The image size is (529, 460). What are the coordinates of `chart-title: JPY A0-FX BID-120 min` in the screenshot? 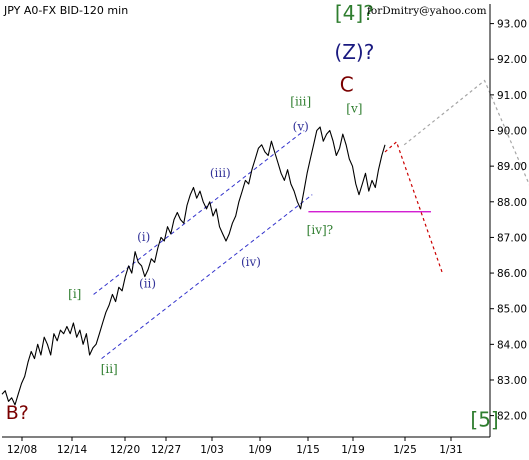 It's located at (65, 10).